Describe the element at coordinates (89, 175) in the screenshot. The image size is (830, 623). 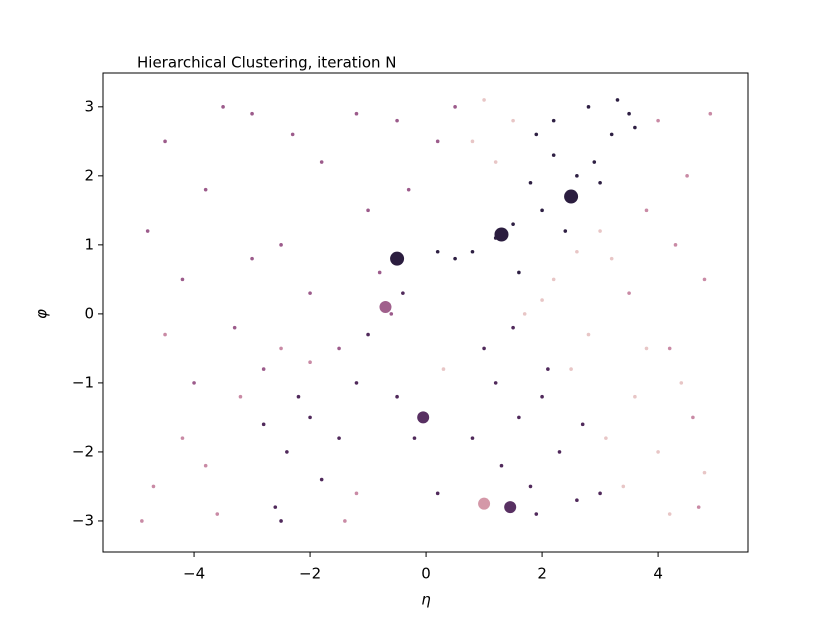
I see `y-tick-label: 2` at that location.